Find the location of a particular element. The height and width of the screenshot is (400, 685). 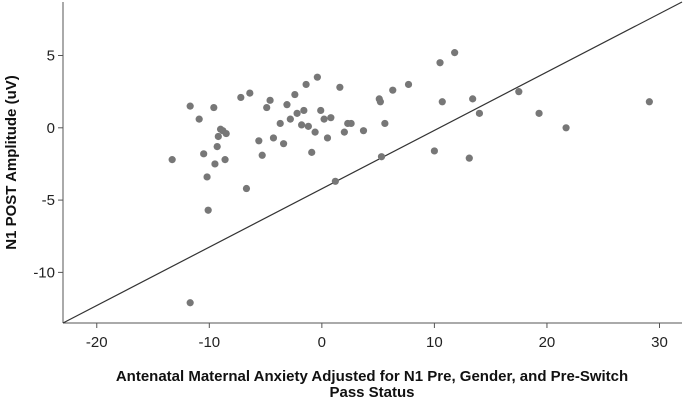

y-tick-label: 5 is located at coordinates (51, 56).